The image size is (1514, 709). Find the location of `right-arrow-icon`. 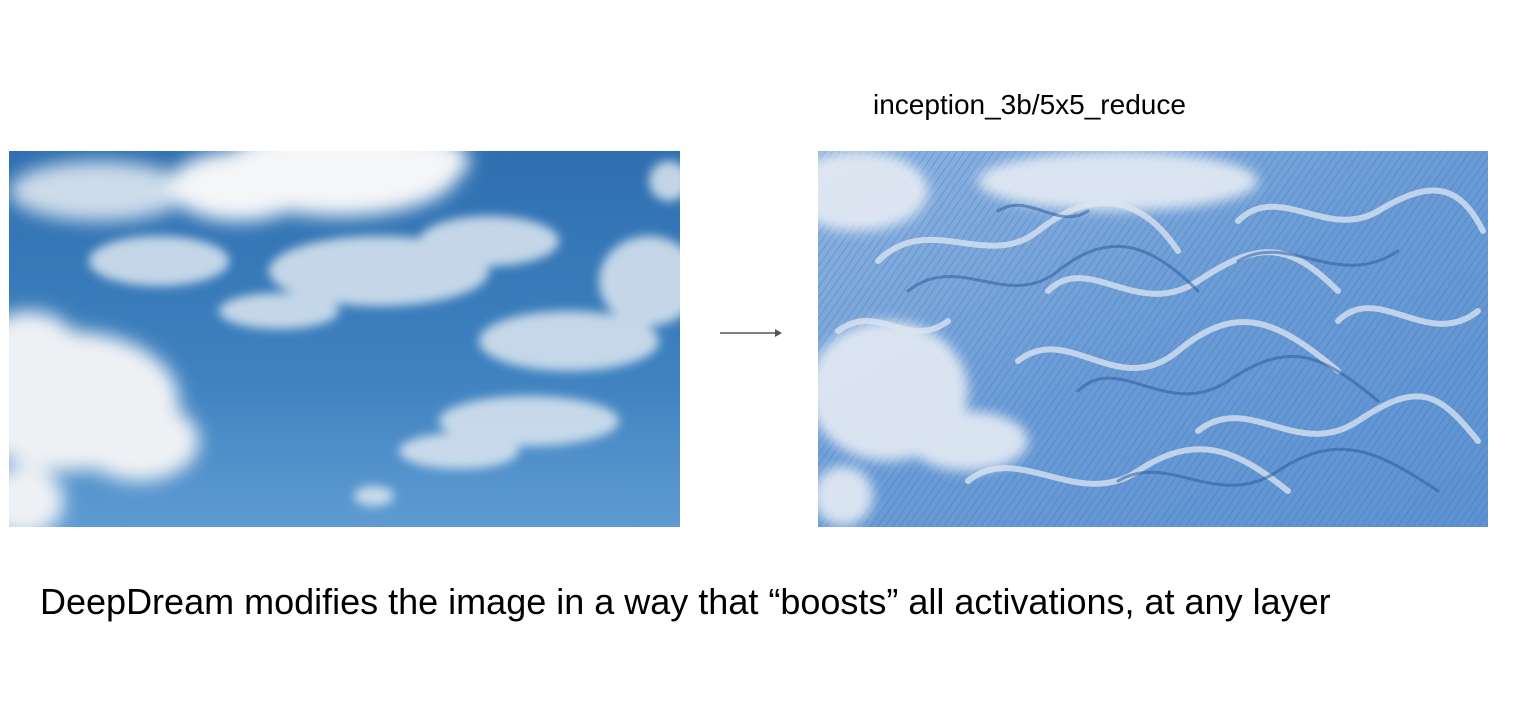

right-arrow-icon is located at coordinates (751, 333).